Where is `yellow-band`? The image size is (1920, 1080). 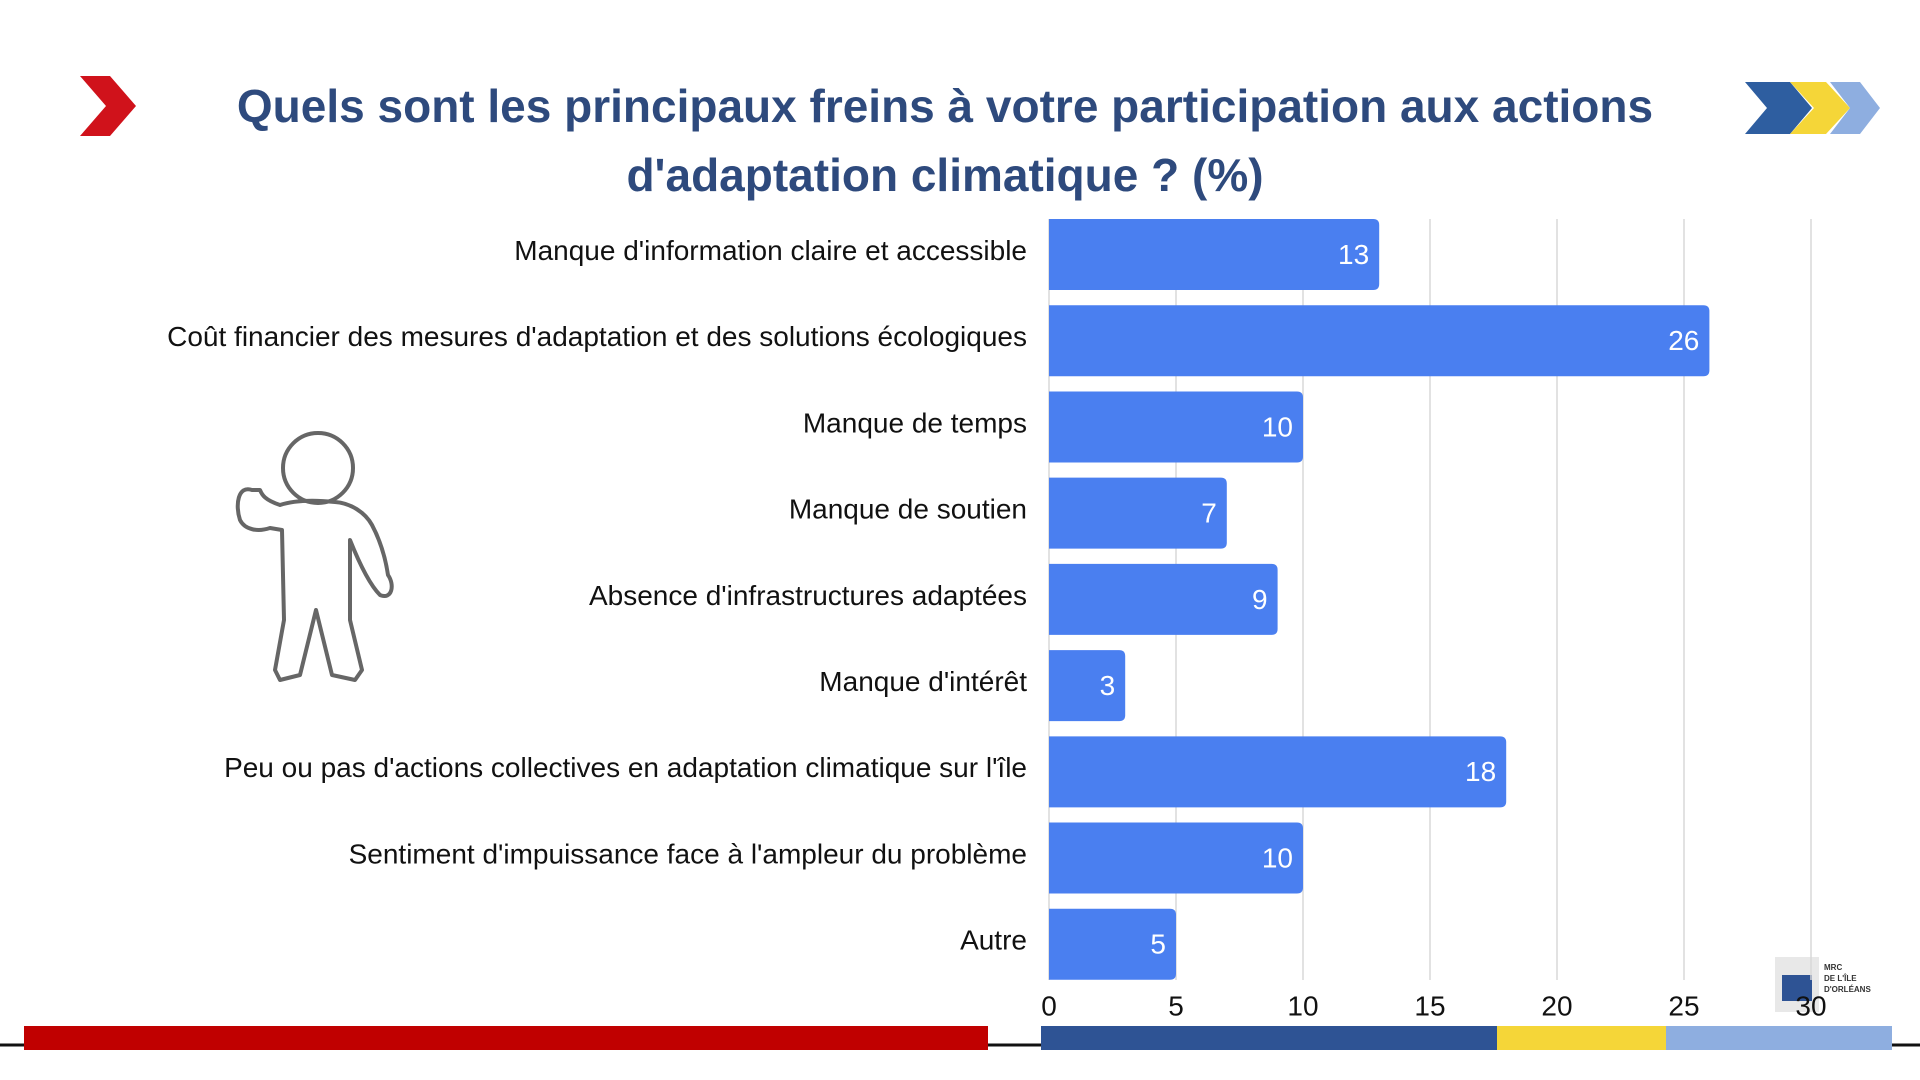 yellow-band is located at coordinates (1581, 1038).